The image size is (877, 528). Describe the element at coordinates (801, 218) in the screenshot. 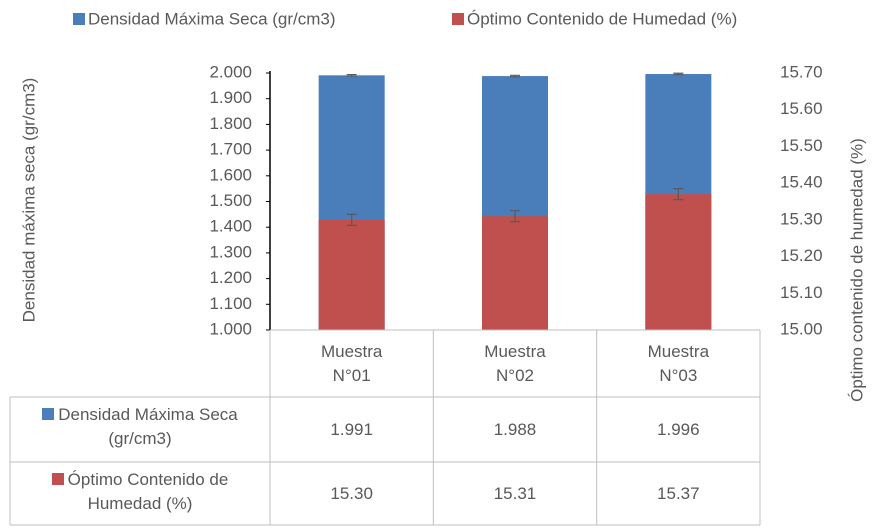

I see `y2-tick-label: 15.30` at that location.